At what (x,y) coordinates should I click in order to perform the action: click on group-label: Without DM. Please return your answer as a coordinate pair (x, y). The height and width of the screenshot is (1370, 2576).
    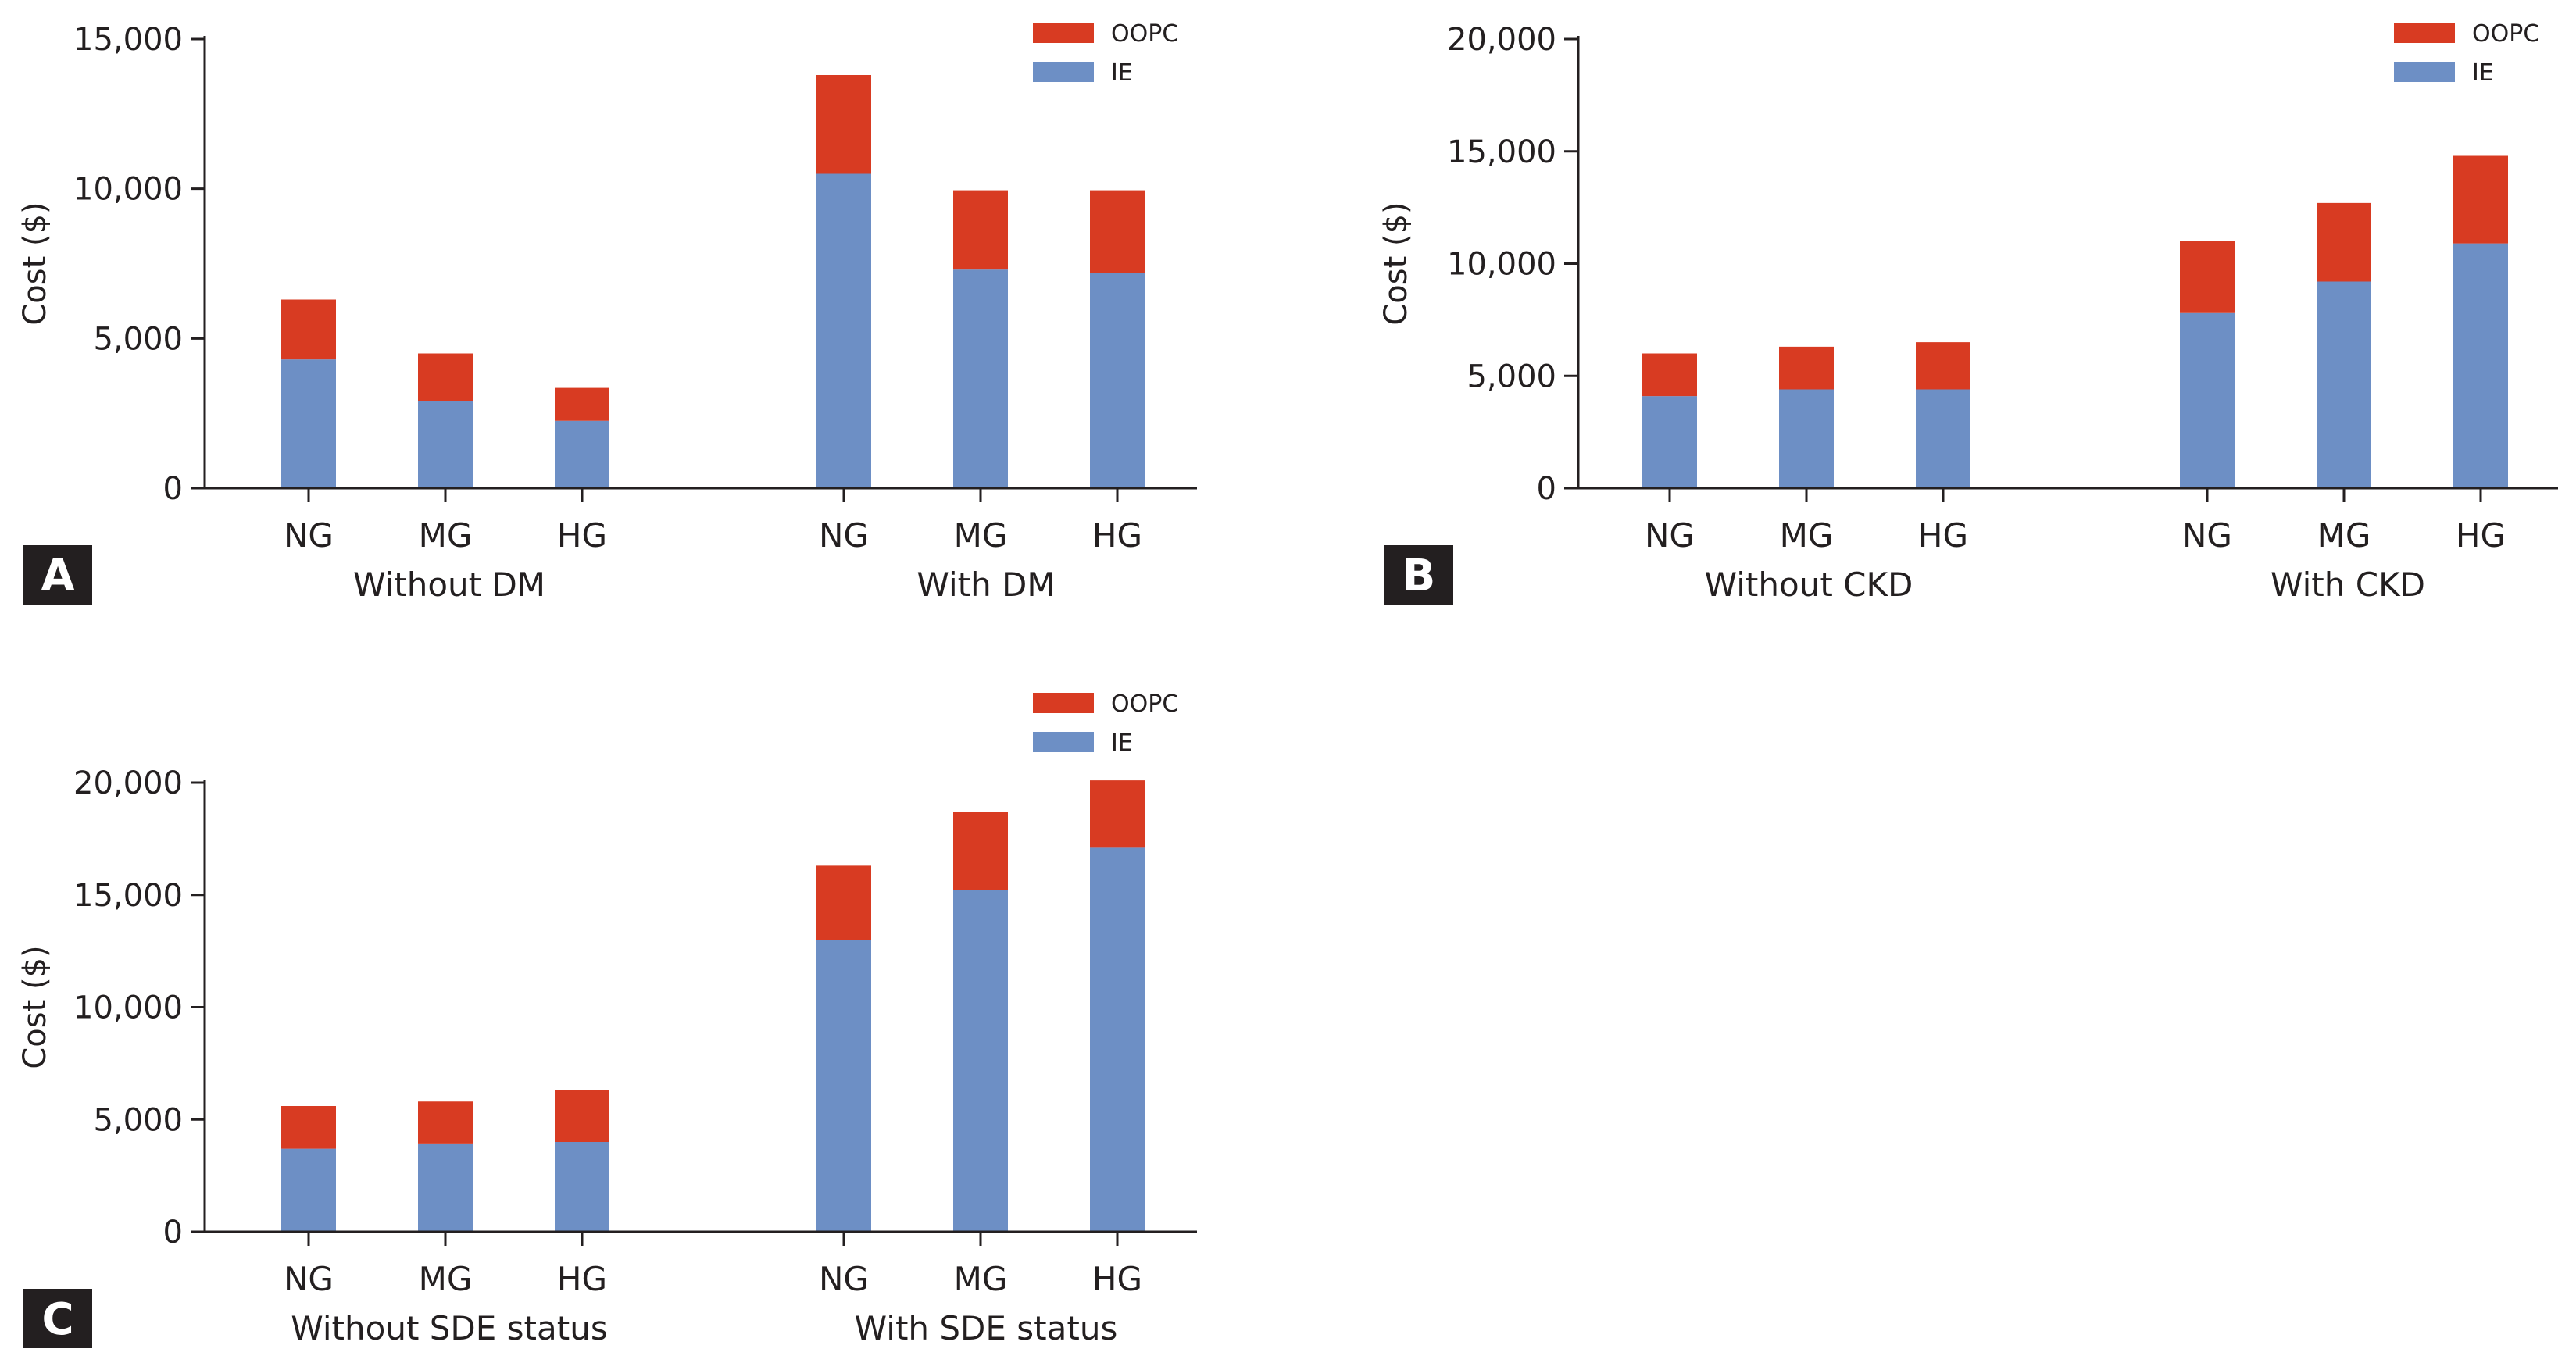
    Looking at the image, I should click on (449, 584).